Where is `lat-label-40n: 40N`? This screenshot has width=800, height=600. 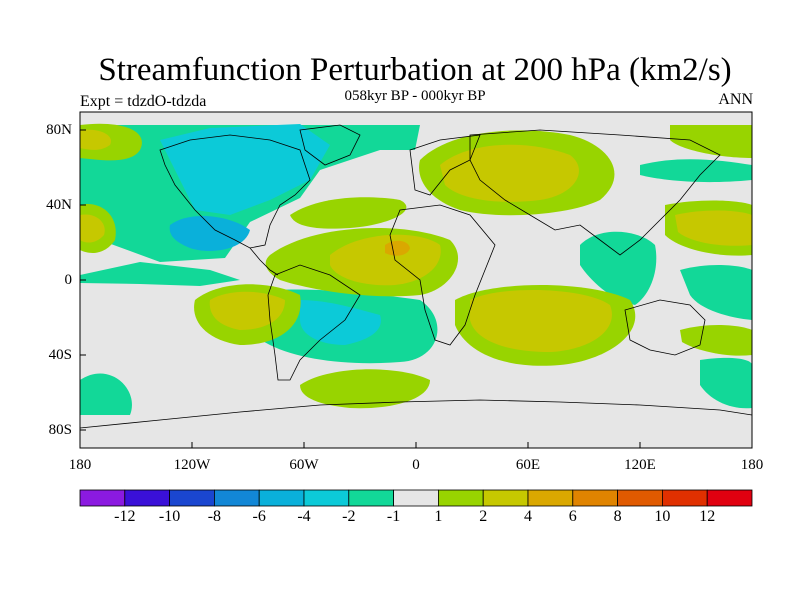 lat-label-40n: 40N is located at coordinates (59, 205).